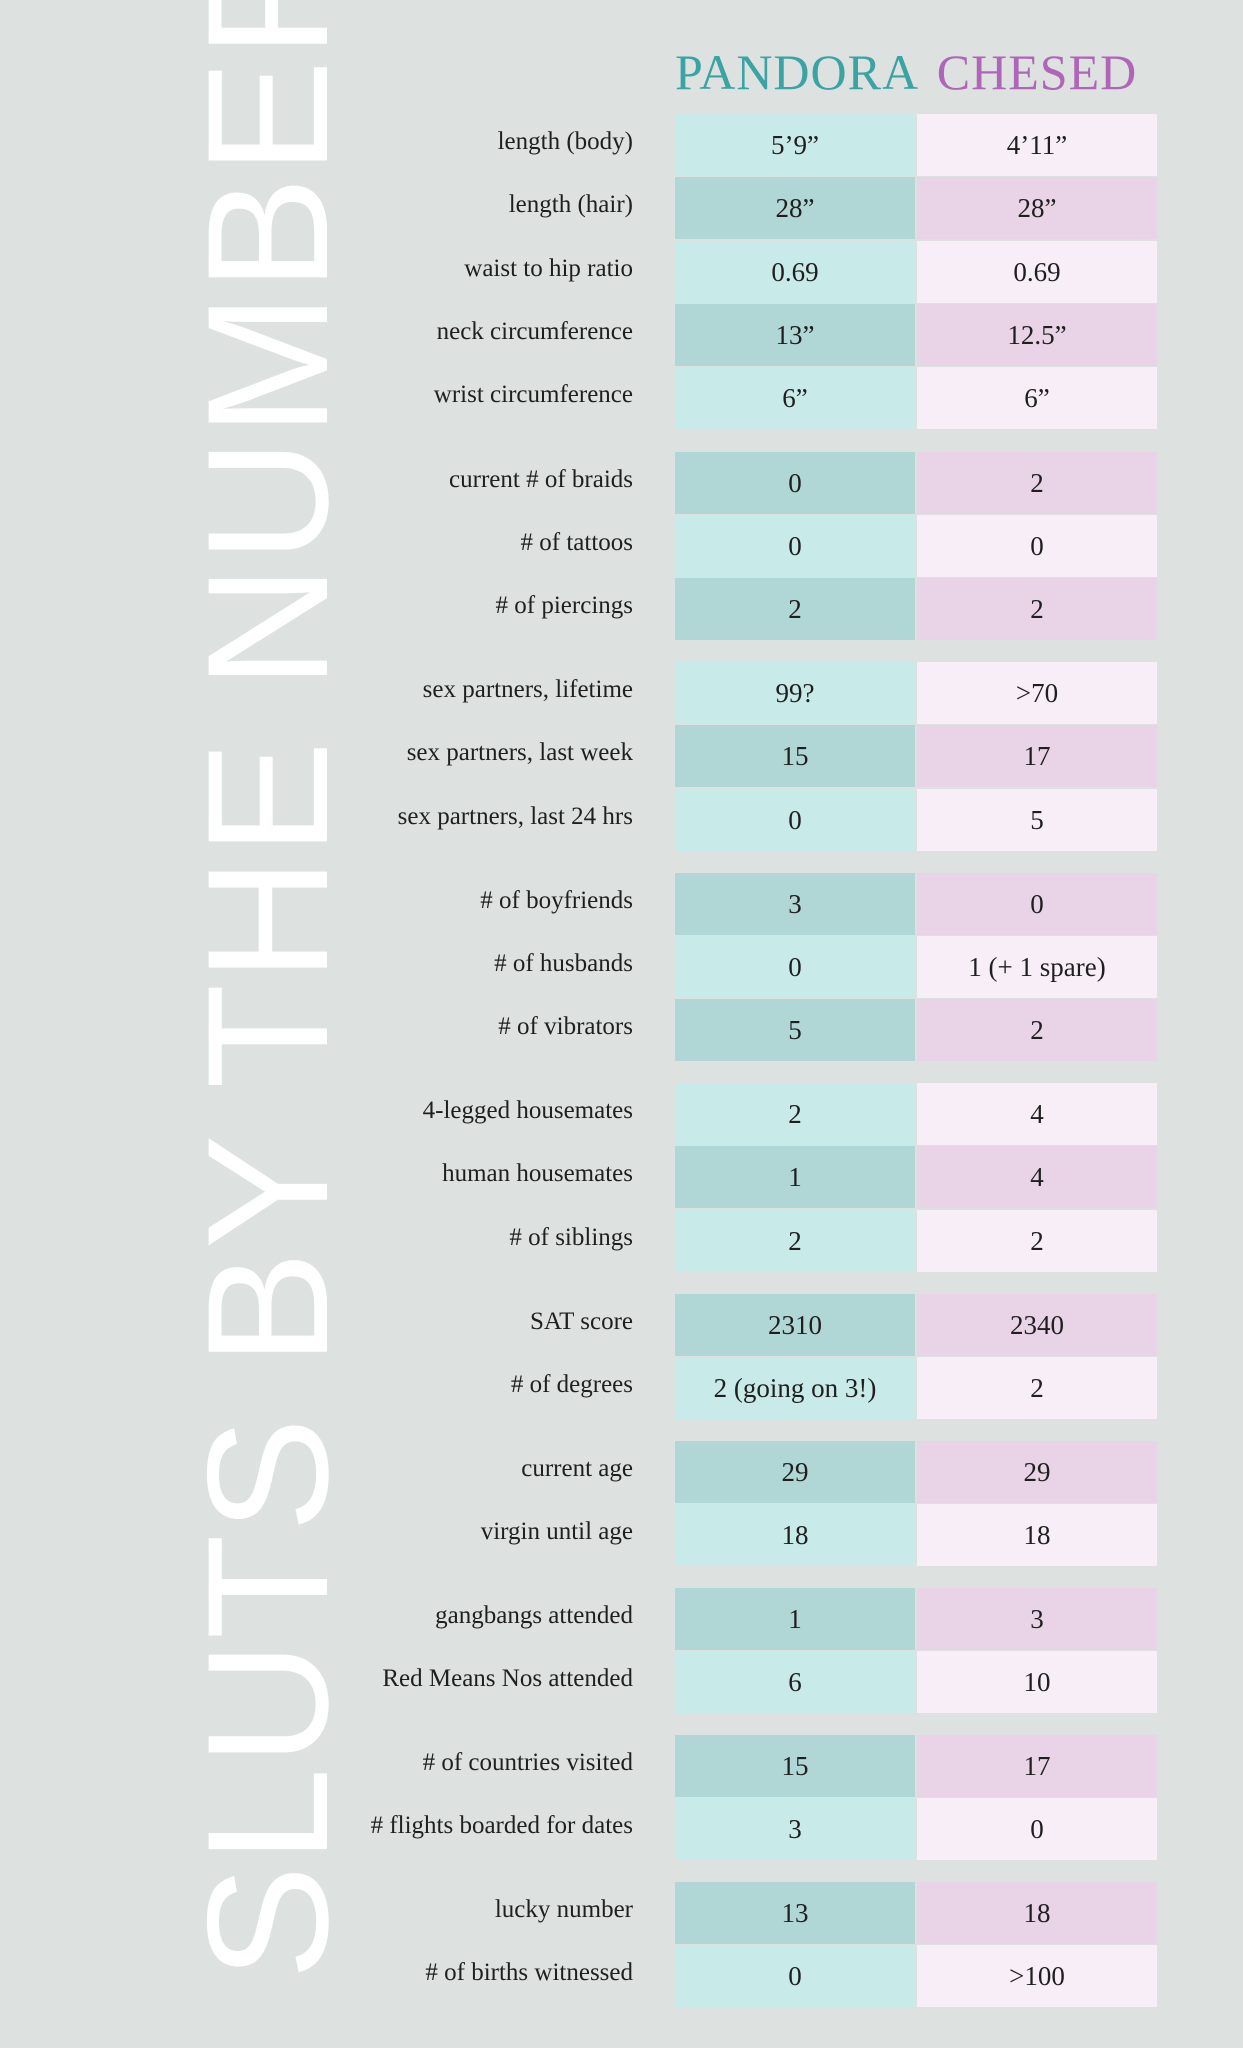 Image resolution: width=1243 pixels, height=2048 pixels. What do you see at coordinates (548, 268) in the screenshot?
I see `row-label: waist to hip ratio` at bounding box center [548, 268].